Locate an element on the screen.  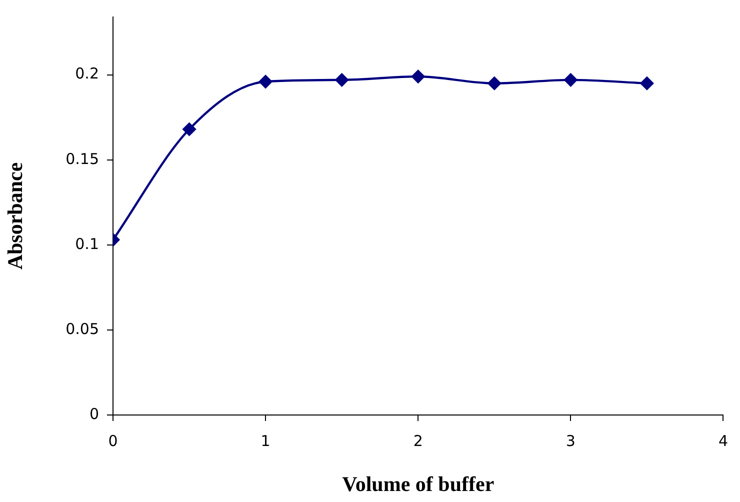
x-tick-label: 3 is located at coordinates (571, 441).